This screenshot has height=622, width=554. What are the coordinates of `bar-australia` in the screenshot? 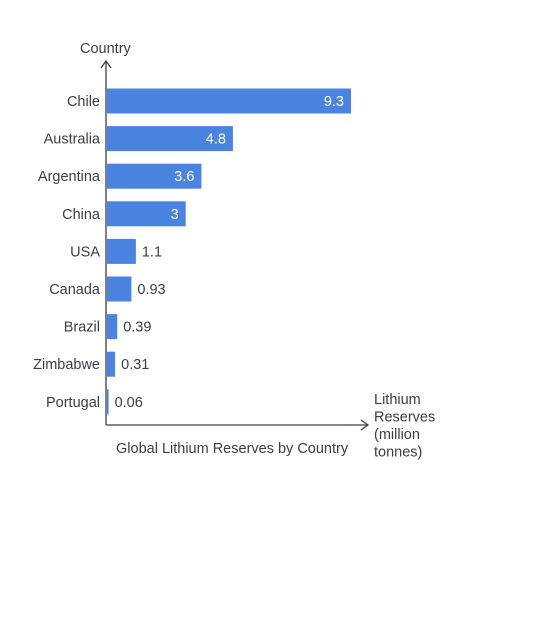 It's located at (170, 139).